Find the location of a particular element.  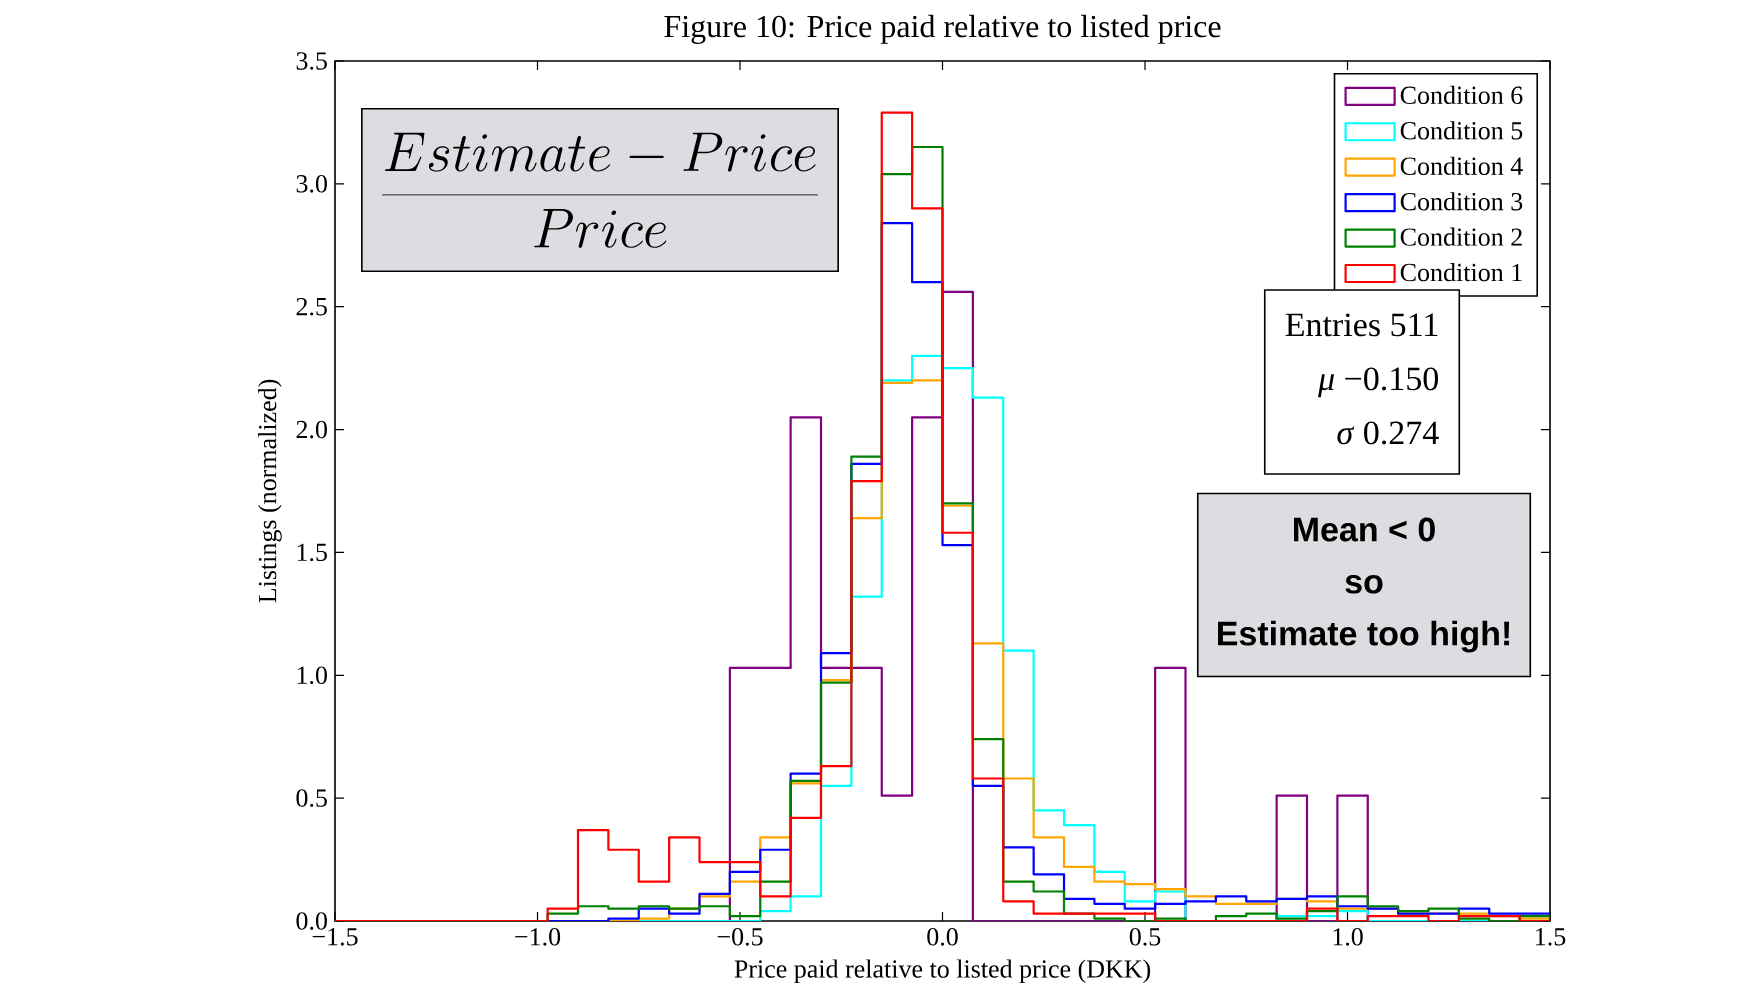

x-tick-label: −1.0 is located at coordinates (538, 937).